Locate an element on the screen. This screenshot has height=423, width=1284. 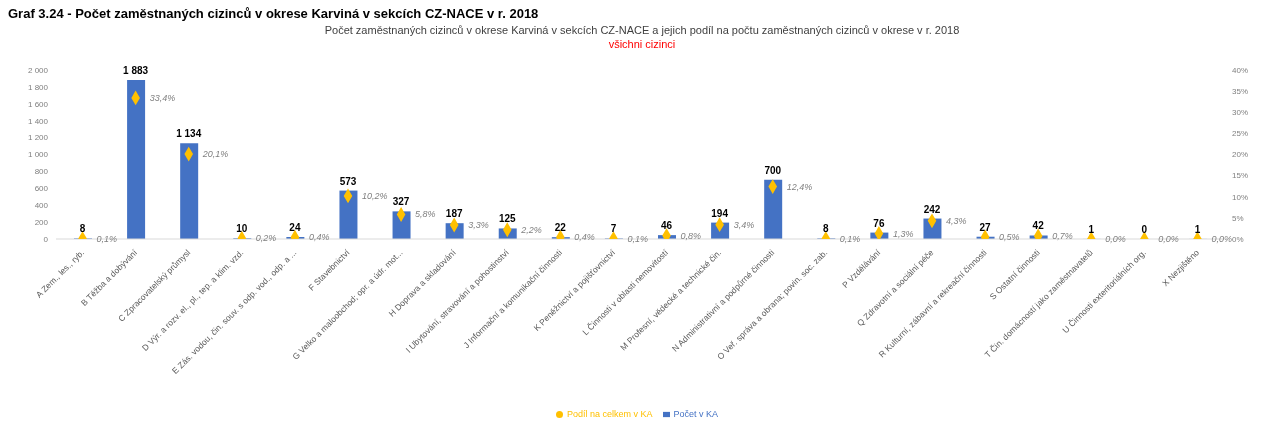
y2-tick-label: 10% is located at coordinates (1240, 197).